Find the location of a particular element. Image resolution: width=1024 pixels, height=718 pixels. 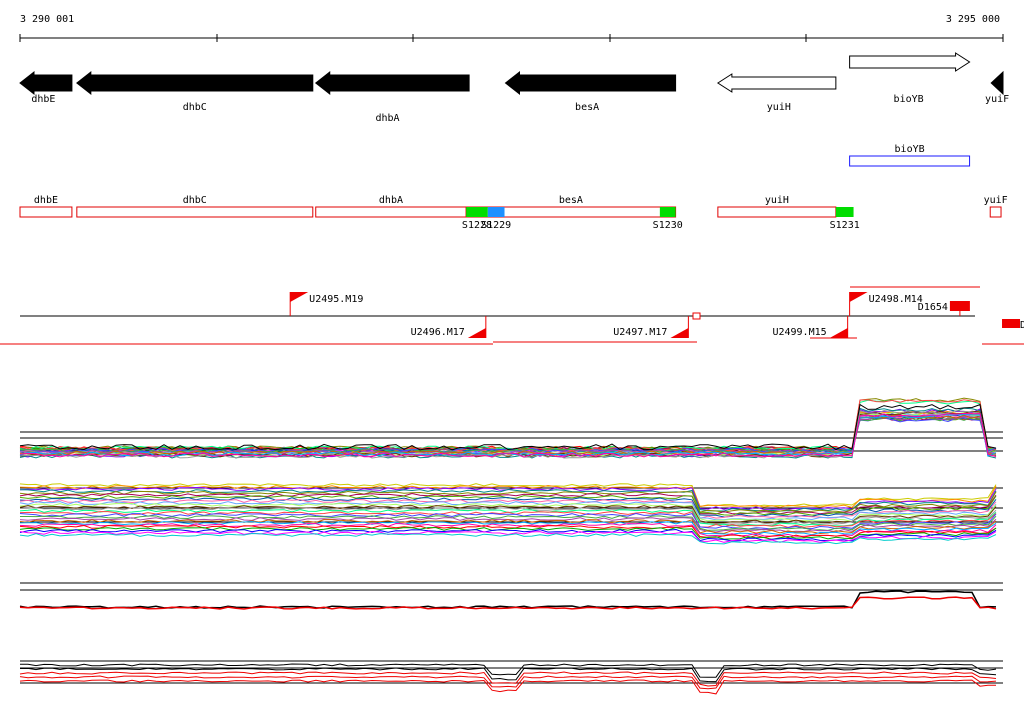

segment-label-U2495.M19: U2495.M19 is located at coordinates (336, 299).